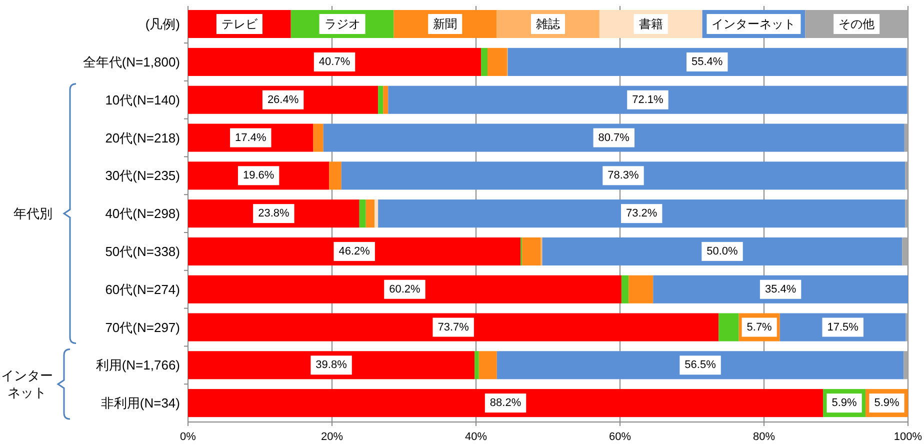 The height and width of the screenshot is (447, 924). Describe the element at coordinates (142, 251) in the screenshot. I see `y-tick-label: 50代(N=338)` at that location.